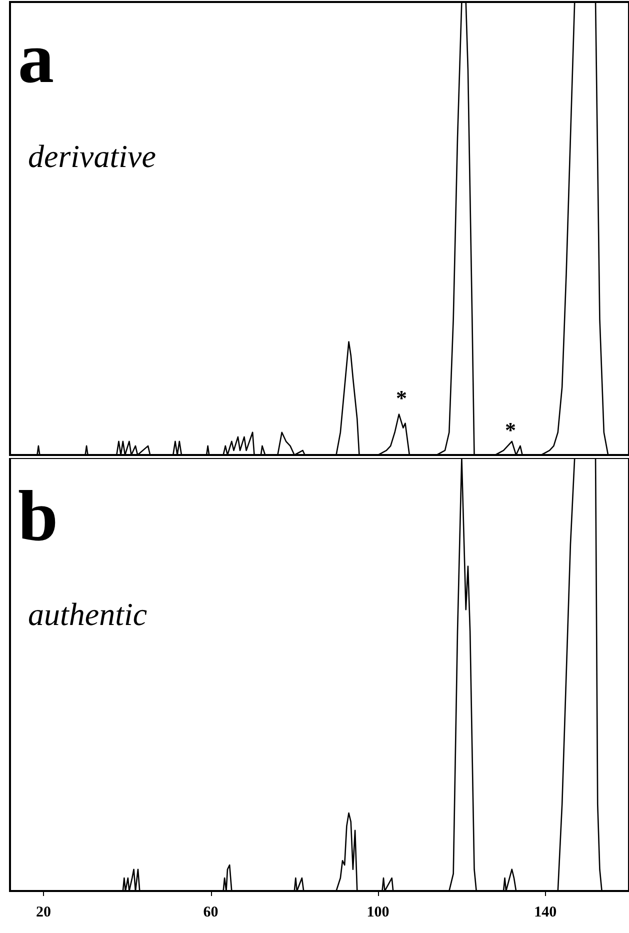 The height and width of the screenshot is (933, 629). What do you see at coordinates (545, 912) in the screenshot?
I see `x-tick-label: 140` at bounding box center [545, 912].